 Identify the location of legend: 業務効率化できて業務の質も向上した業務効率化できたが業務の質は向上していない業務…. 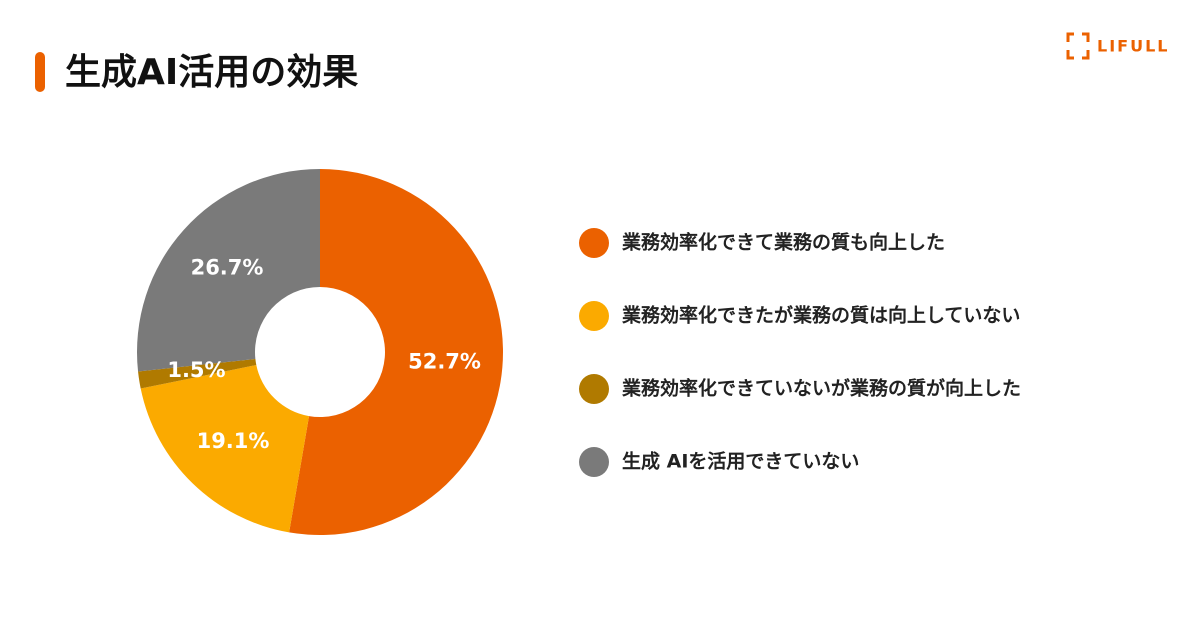
(800, 352).